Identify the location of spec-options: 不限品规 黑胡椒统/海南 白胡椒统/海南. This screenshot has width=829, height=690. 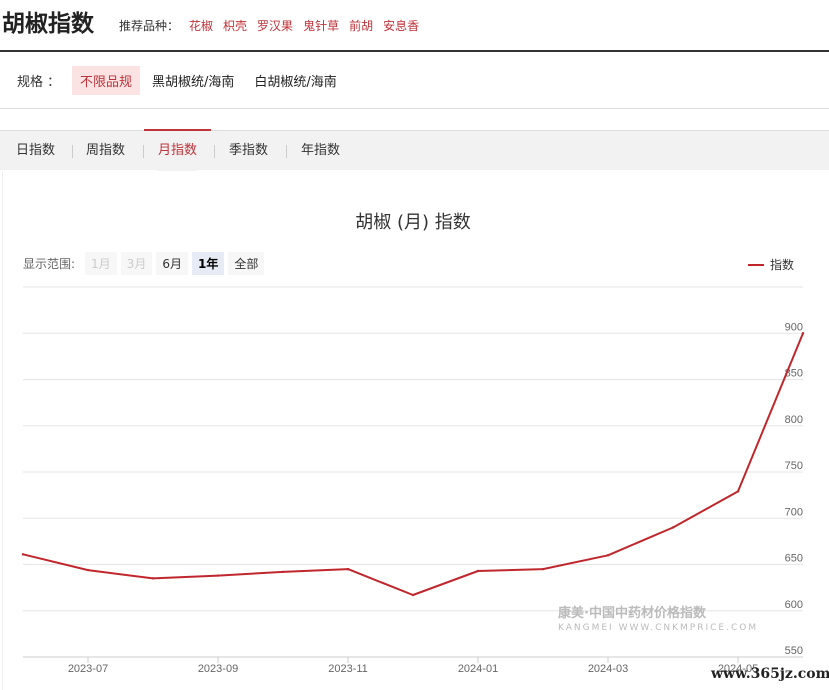
(208, 80).